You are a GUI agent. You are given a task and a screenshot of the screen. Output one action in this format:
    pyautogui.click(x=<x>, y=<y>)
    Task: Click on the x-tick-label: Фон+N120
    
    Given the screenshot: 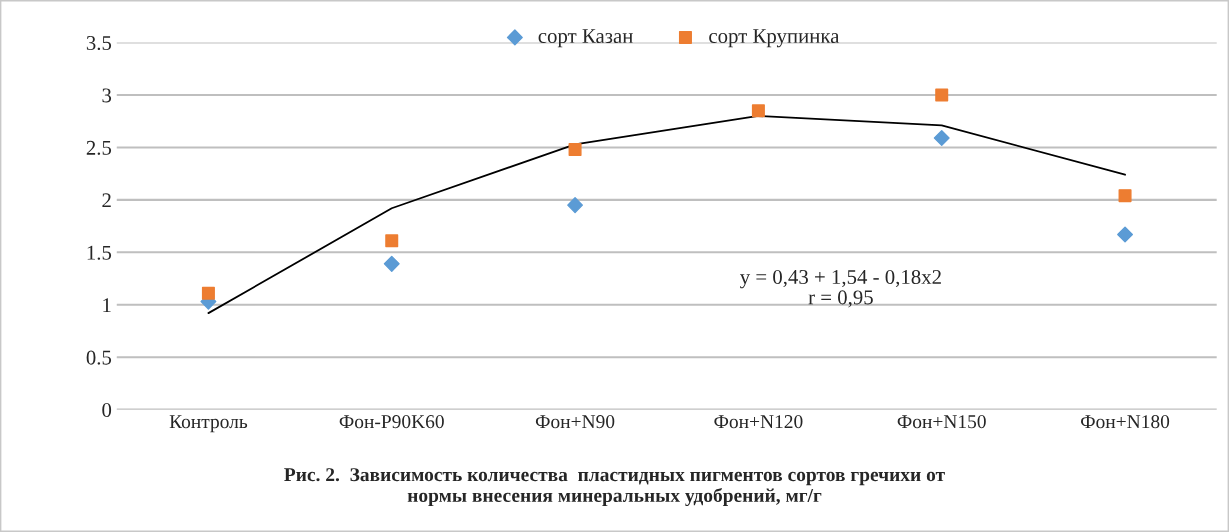 What is the action you would take?
    pyautogui.click(x=758, y=422)
    